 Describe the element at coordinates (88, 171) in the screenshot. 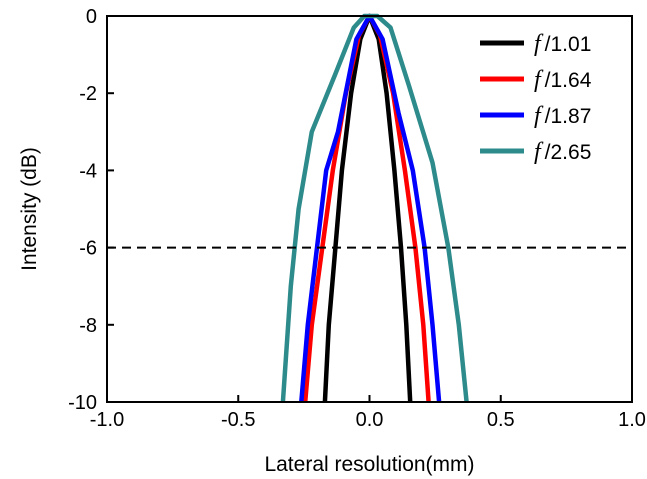

I see `y-tick-label: -4` at that location.